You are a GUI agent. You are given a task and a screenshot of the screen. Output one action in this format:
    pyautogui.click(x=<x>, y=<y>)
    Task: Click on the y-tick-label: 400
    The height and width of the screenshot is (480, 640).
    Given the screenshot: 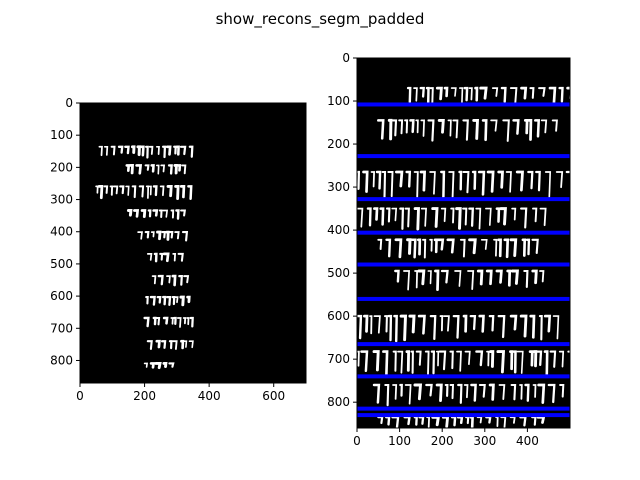 What is the action you would take?
    pyautogui.click(x=61, y=232)
    